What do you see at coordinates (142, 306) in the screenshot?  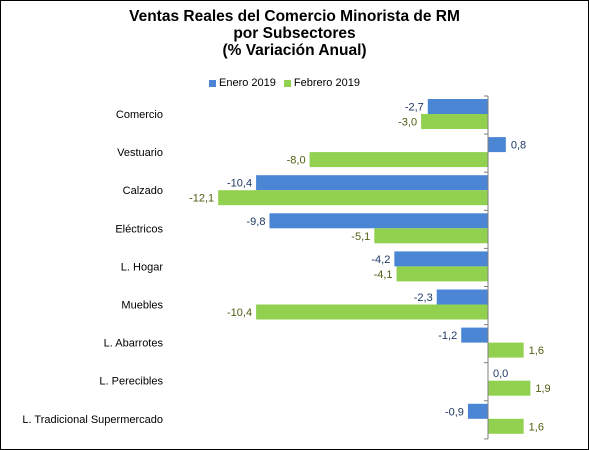 I see `category-label: Muebles` at bounding box center [142, 306].